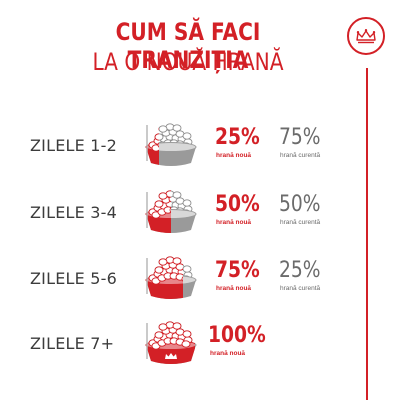 This screenshot has width=400, height=400. I want to click on new-food-percent: 75%, so click(237, 270).